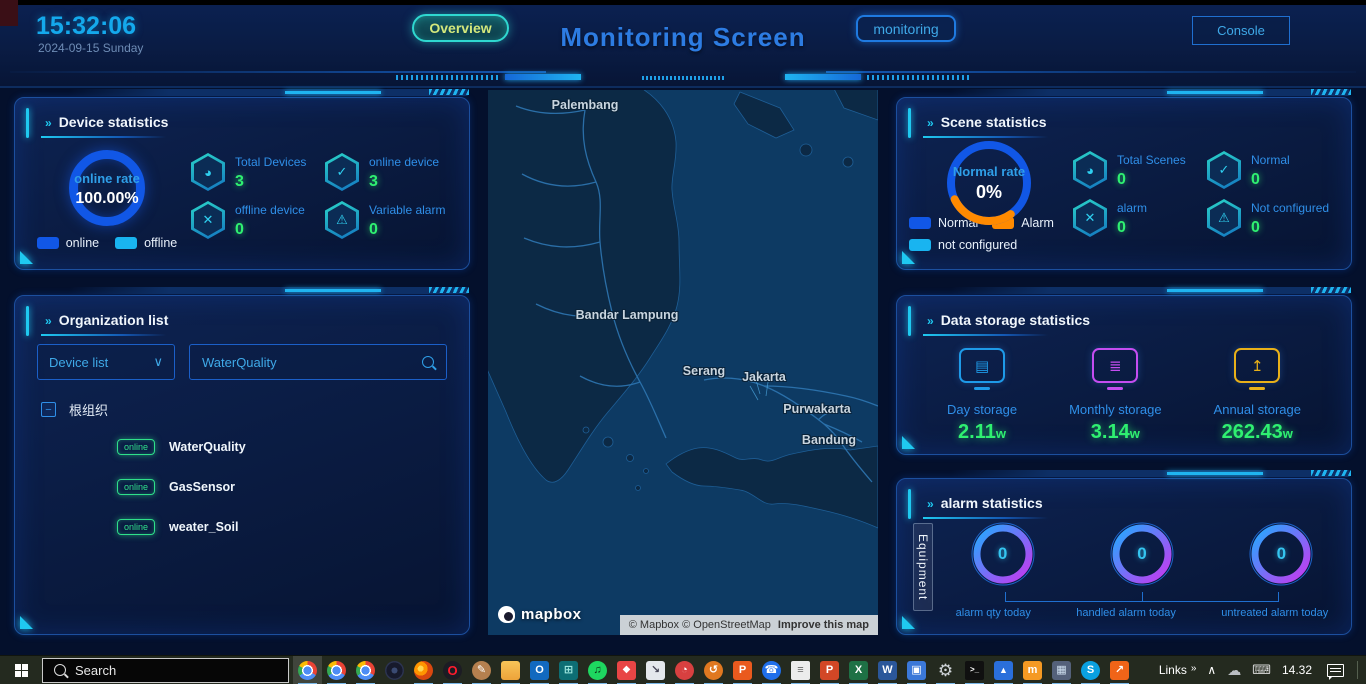 Image resolution: width=1366 pixels, height=684 pixels. What do you see at coordinates (568, 670) in the screenshot?
I see `taskbar-app: ⊞` at bounding box center [568, 670].